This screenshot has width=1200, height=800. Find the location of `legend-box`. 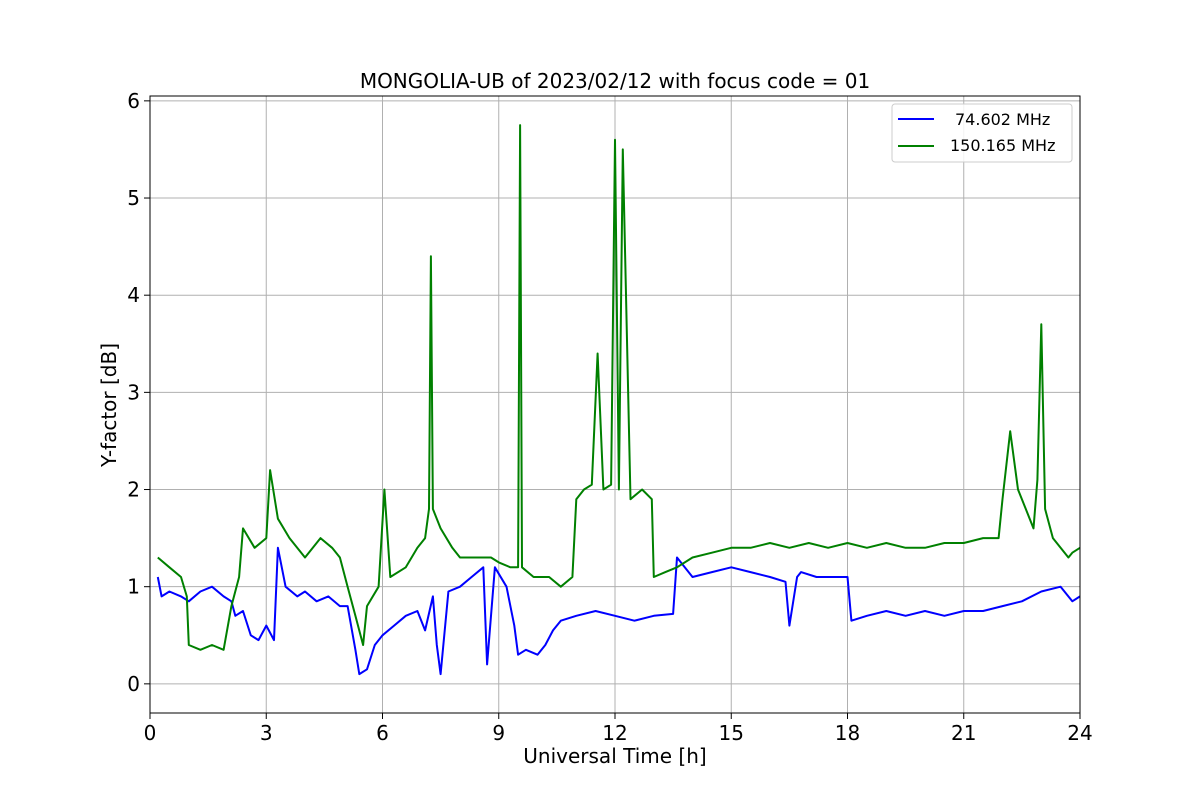

legend-box is located at coordinates (982, 133).